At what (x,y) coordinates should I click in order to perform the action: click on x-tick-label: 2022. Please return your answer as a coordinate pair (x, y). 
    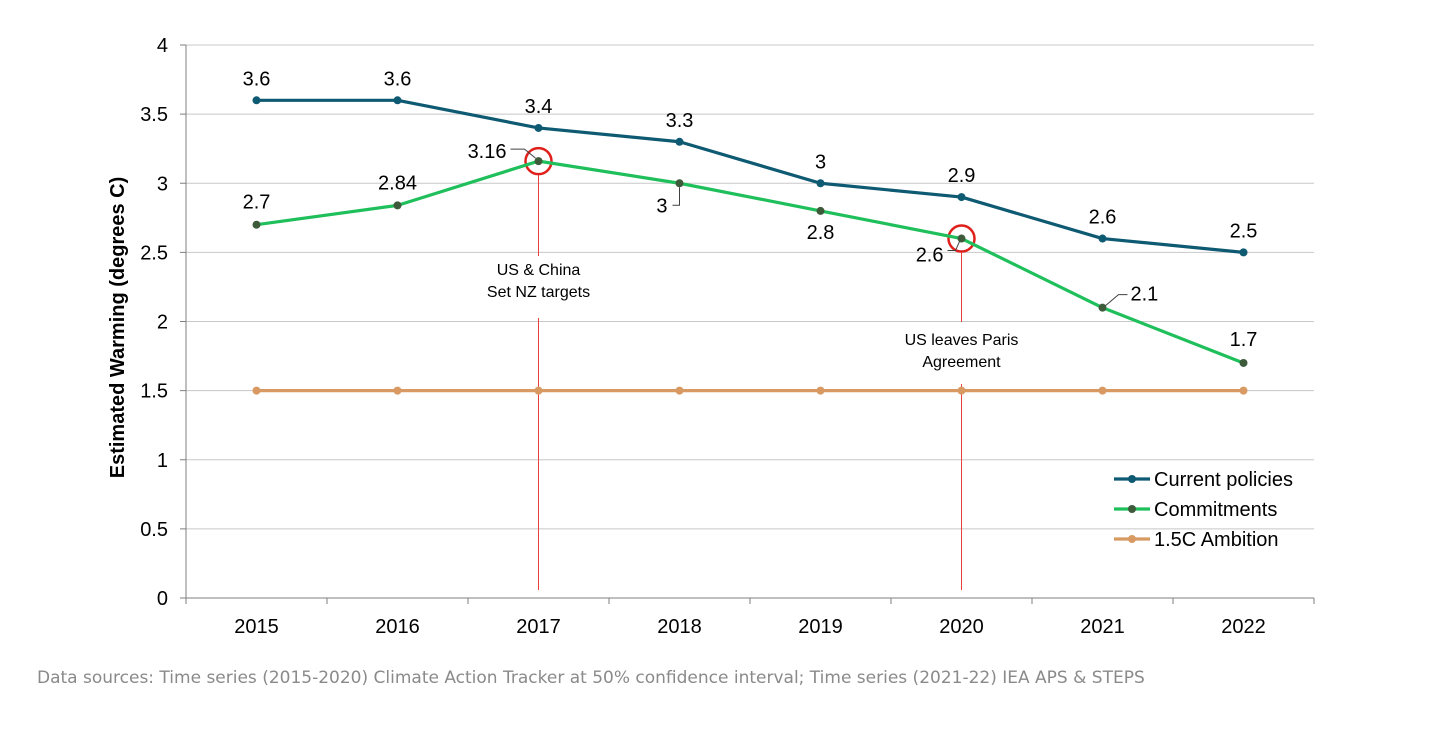
    Looking at the image, I should click on (1243, 627).